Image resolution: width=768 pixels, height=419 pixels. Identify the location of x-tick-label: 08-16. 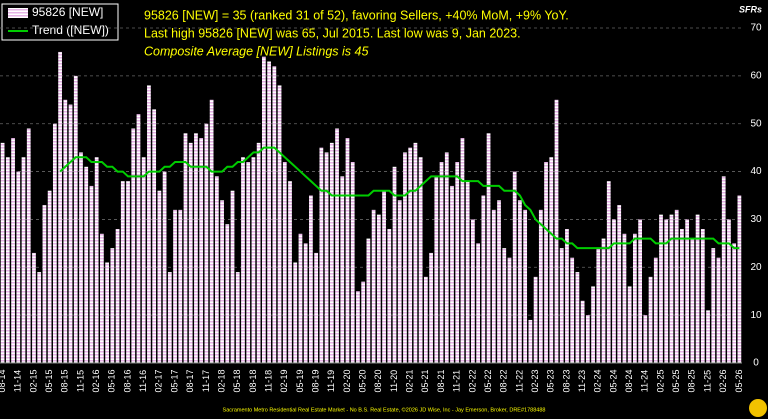
(127, 380).